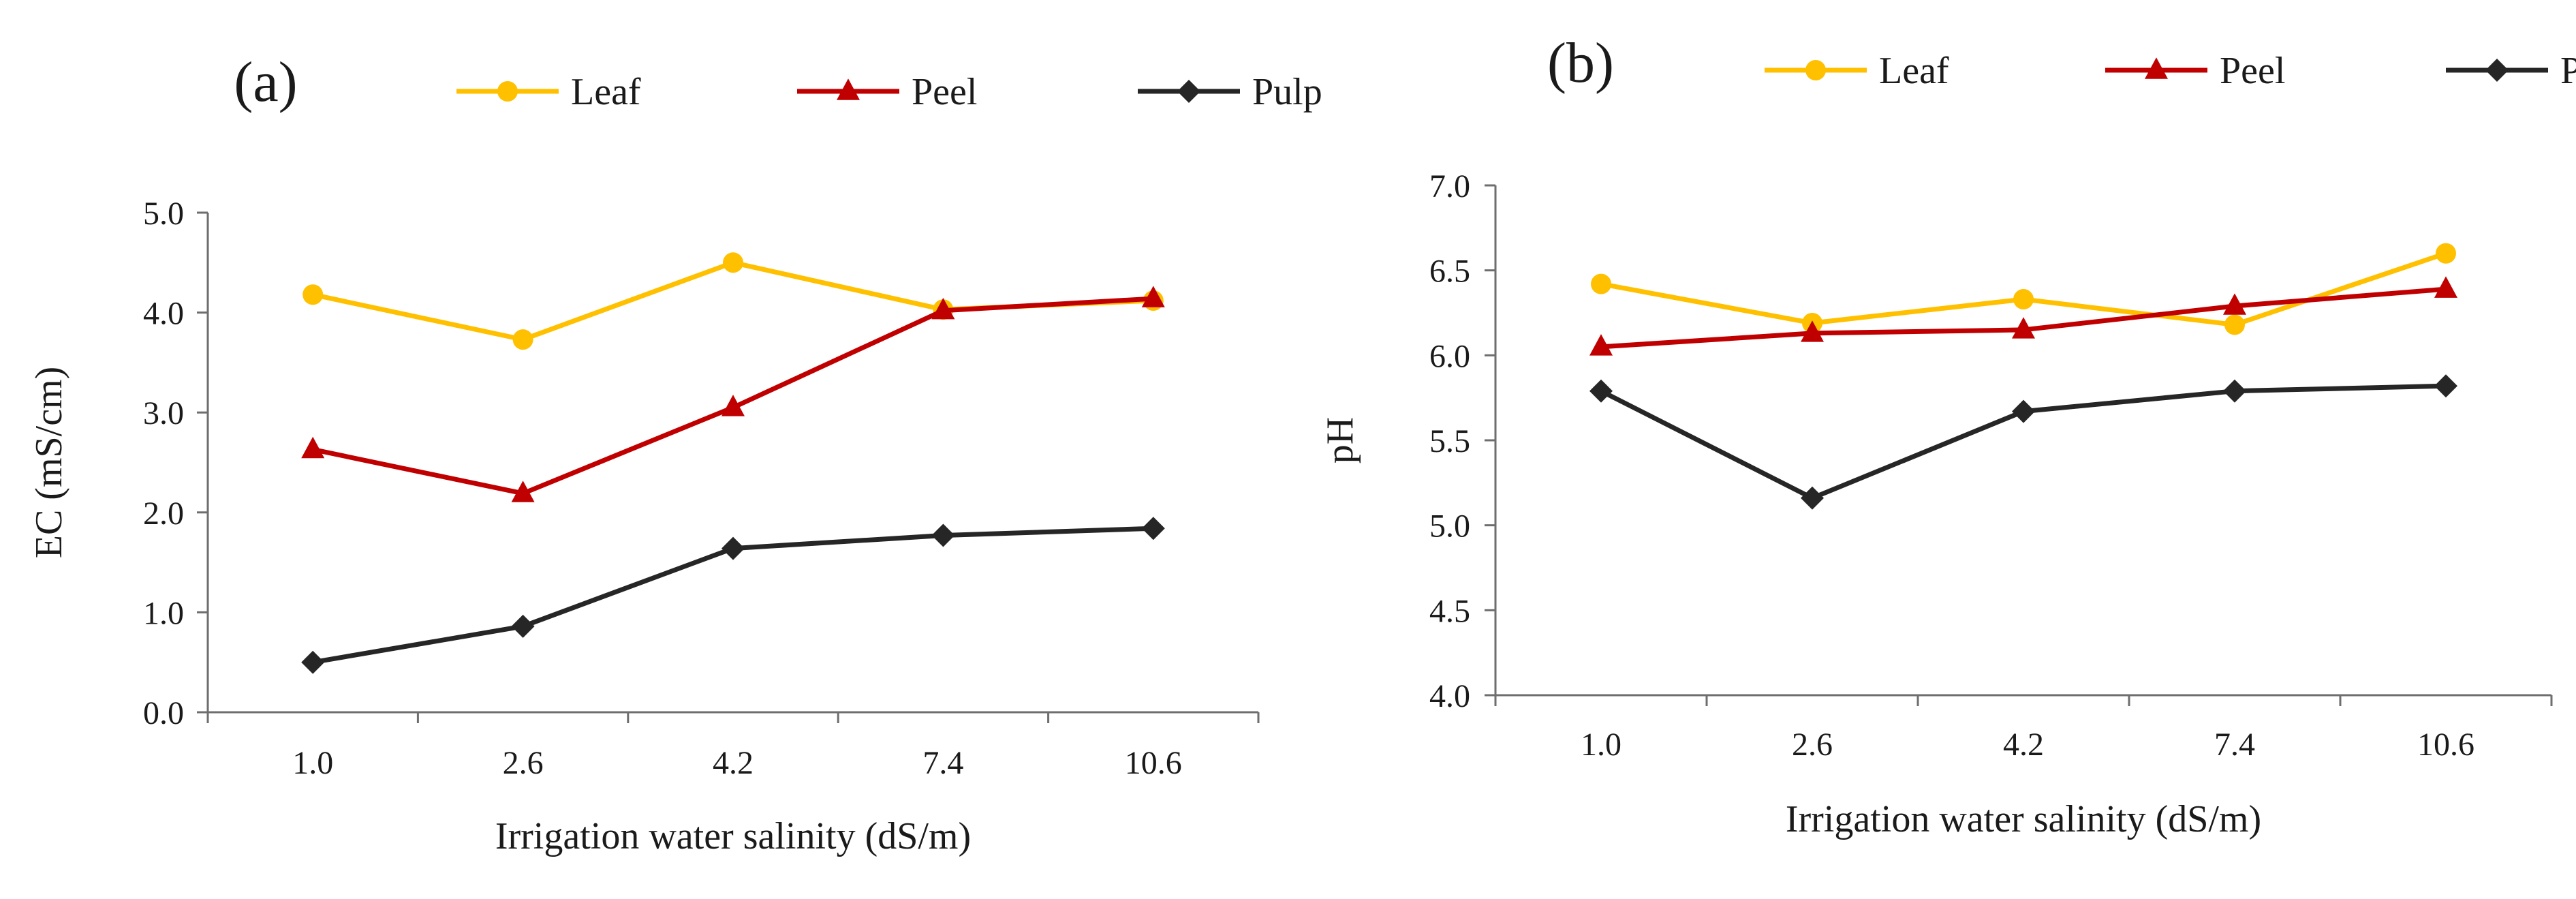 Image resolution: width=2576 pixels, height=899 pixels. Describe the element at coordinates (163, 514) in the screenshot. I see `y-tick-label: 2.0` at that location.